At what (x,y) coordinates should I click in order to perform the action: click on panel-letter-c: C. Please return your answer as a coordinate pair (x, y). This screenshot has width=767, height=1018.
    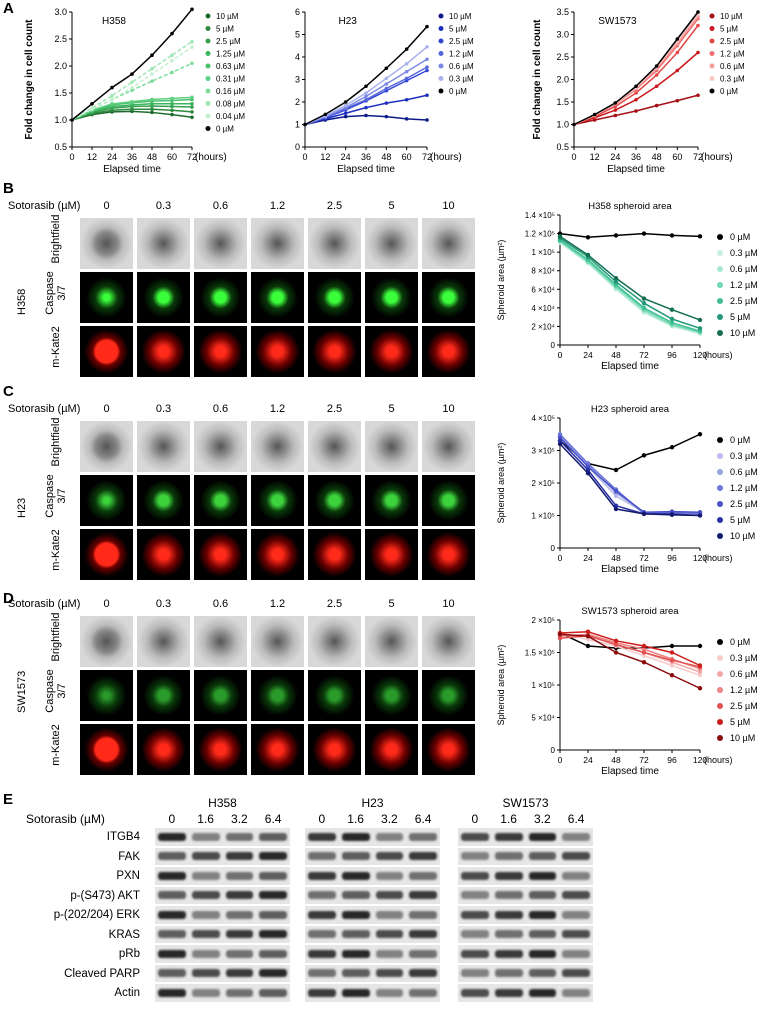
    Looking at the image, I should click on (8, 391).